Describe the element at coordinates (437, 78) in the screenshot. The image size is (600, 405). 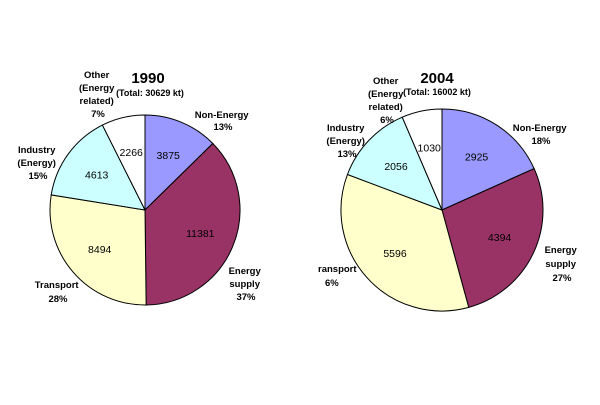
I see `chart-2004-title: 2004` at that location.